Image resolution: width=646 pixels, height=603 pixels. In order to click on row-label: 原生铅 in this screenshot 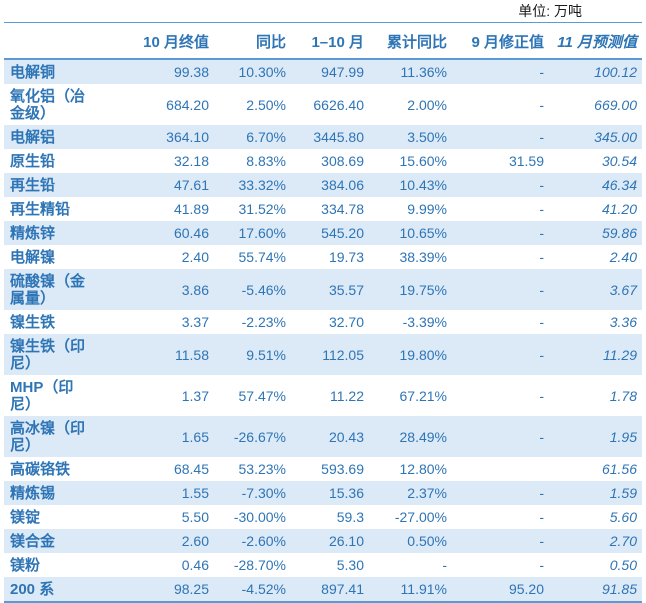, I will do `click(33, 161)`.